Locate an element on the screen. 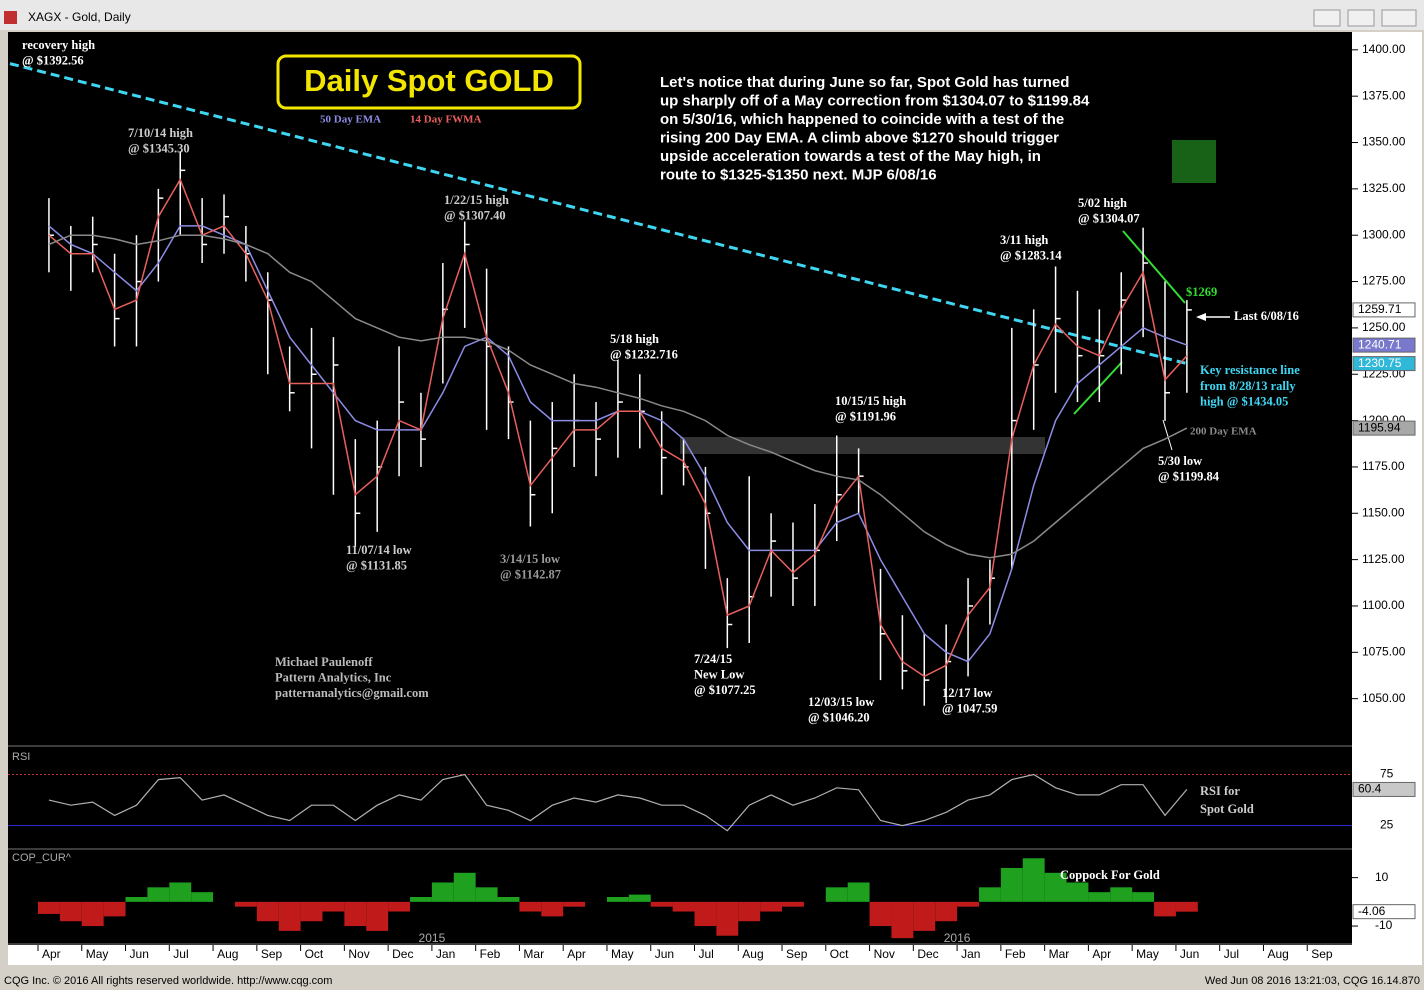  minimize-button is located at coordinates (1327, 18).